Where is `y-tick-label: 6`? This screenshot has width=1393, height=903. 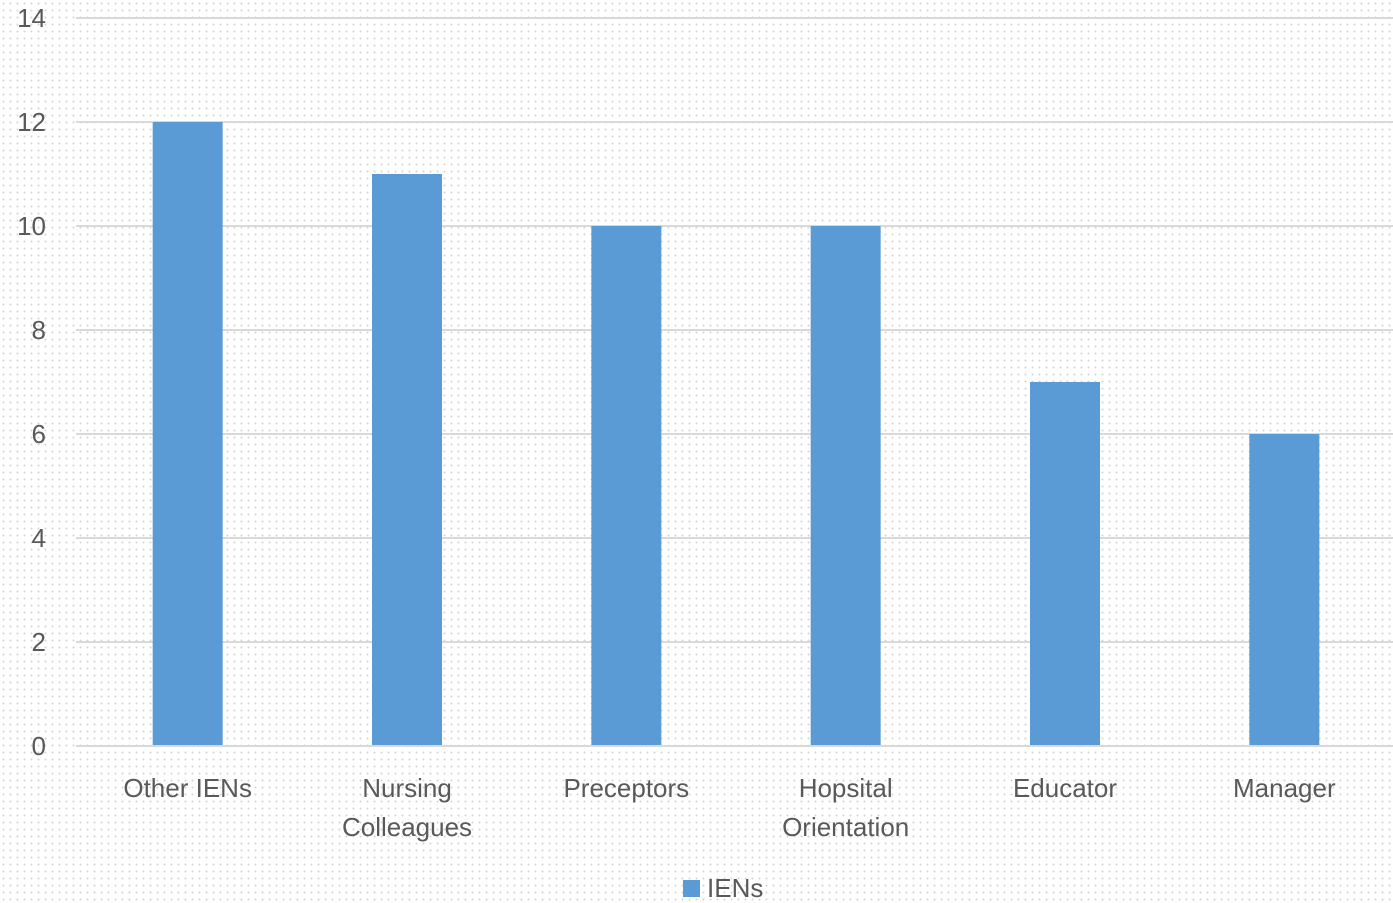
y-tick-label: 6 is located at coordinates (39, 434).